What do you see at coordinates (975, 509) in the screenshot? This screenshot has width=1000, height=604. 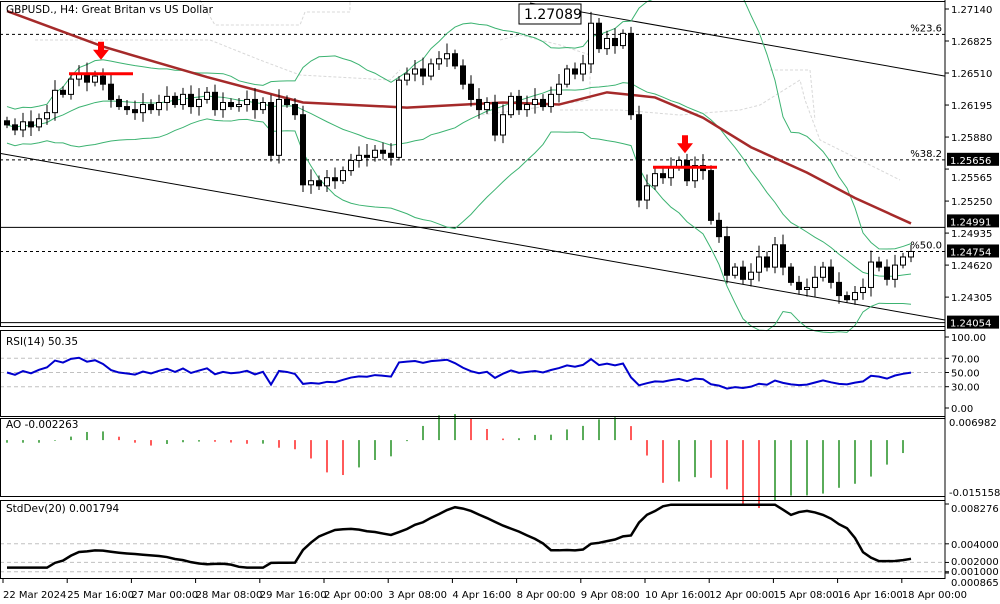 I see `stddev-tick-label: 0.008276` at bounding box center [975, 509].